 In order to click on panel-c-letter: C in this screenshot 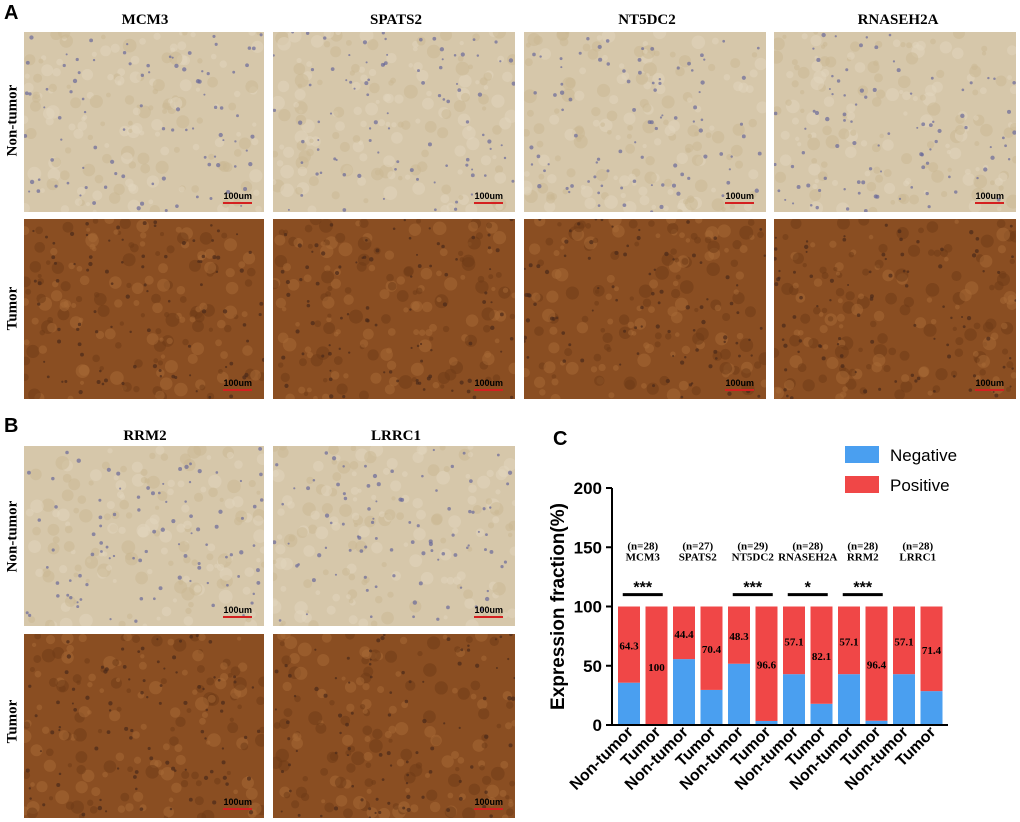, I will do `click(560, 439)`.